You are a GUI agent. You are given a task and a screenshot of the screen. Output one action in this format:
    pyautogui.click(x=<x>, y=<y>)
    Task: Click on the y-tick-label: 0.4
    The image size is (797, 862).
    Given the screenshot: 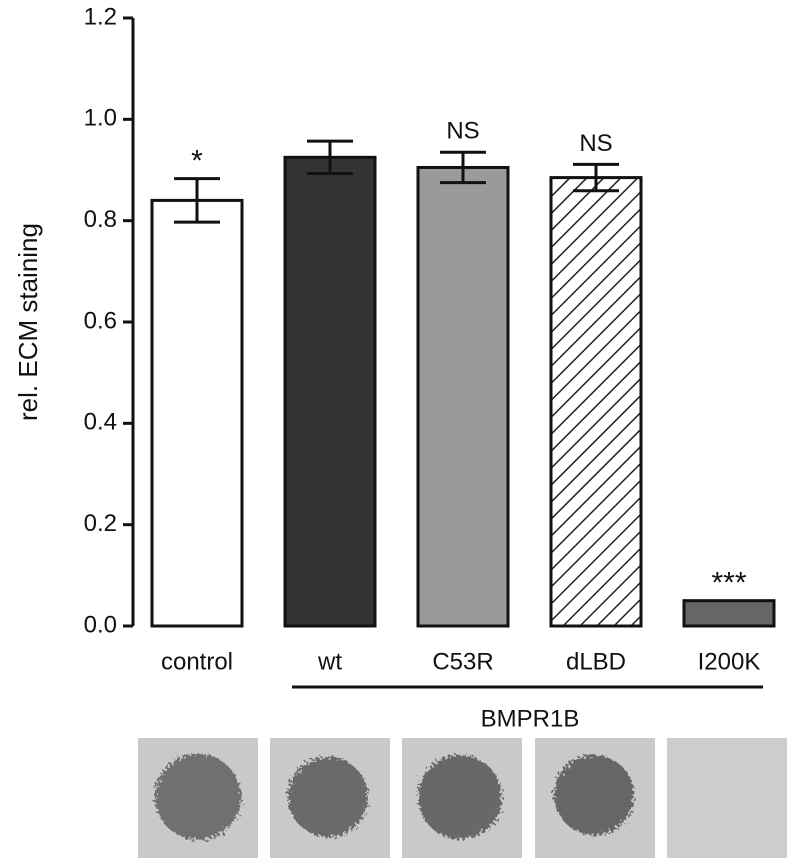 What is the action you would take?
    pyautogui.click(x=100, y=422)
    